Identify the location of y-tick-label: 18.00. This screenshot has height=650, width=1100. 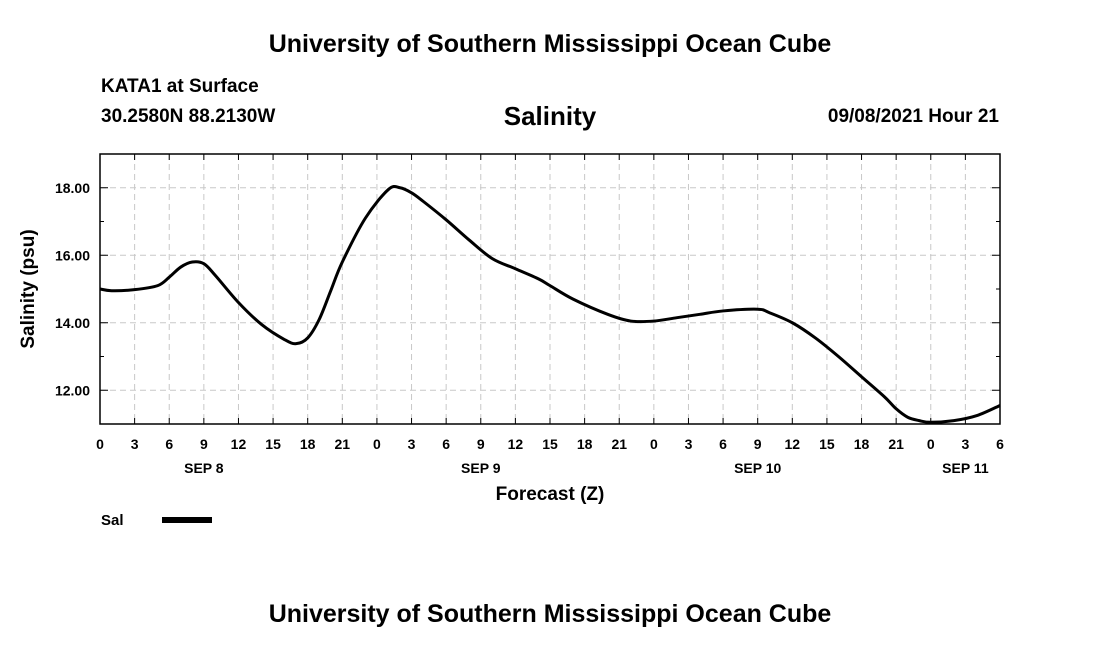
(72, 188).